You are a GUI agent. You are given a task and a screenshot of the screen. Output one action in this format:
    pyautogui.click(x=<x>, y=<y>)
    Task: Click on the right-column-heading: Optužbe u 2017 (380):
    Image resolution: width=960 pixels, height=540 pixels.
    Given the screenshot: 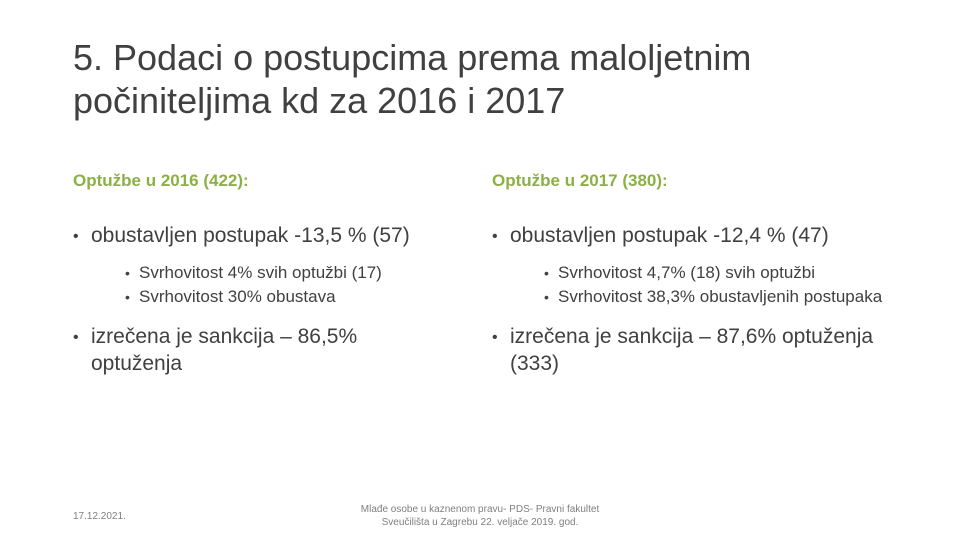 What is the action you would take?
    pyautogui.click(x=580, y=180)
    